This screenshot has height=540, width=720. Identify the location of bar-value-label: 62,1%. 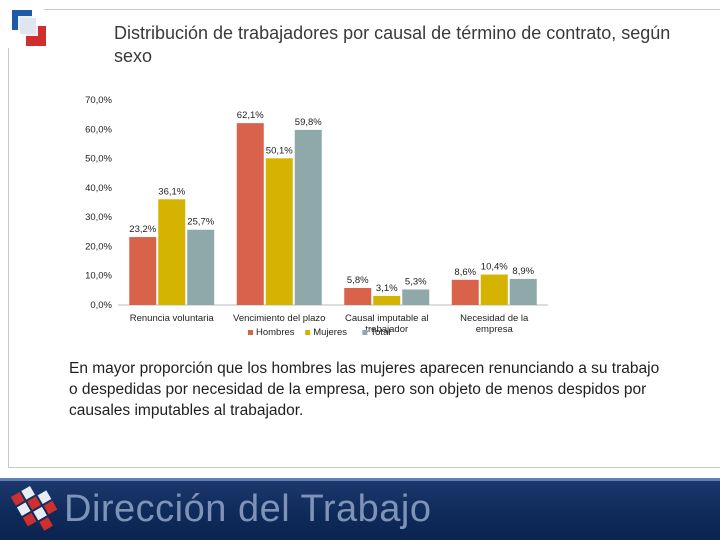
(250, 115).